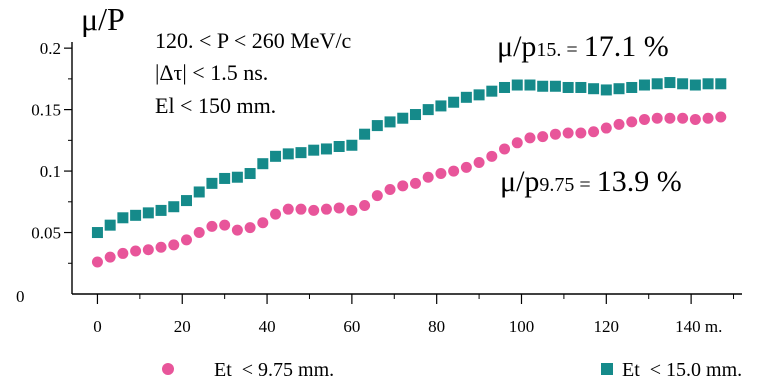  What do you see at coordinates (103, 19) in the screenshot?
I see `y-axis-label: μ/P` at bounding box center [103, 19].